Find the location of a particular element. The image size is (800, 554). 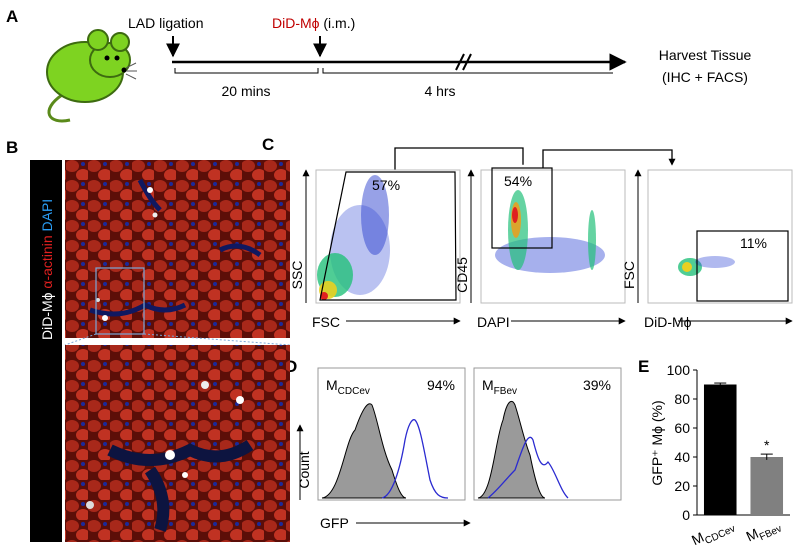

stain-labels: DiD-Mϕ α-actinin DAPI is located at coordinates (47, 269).